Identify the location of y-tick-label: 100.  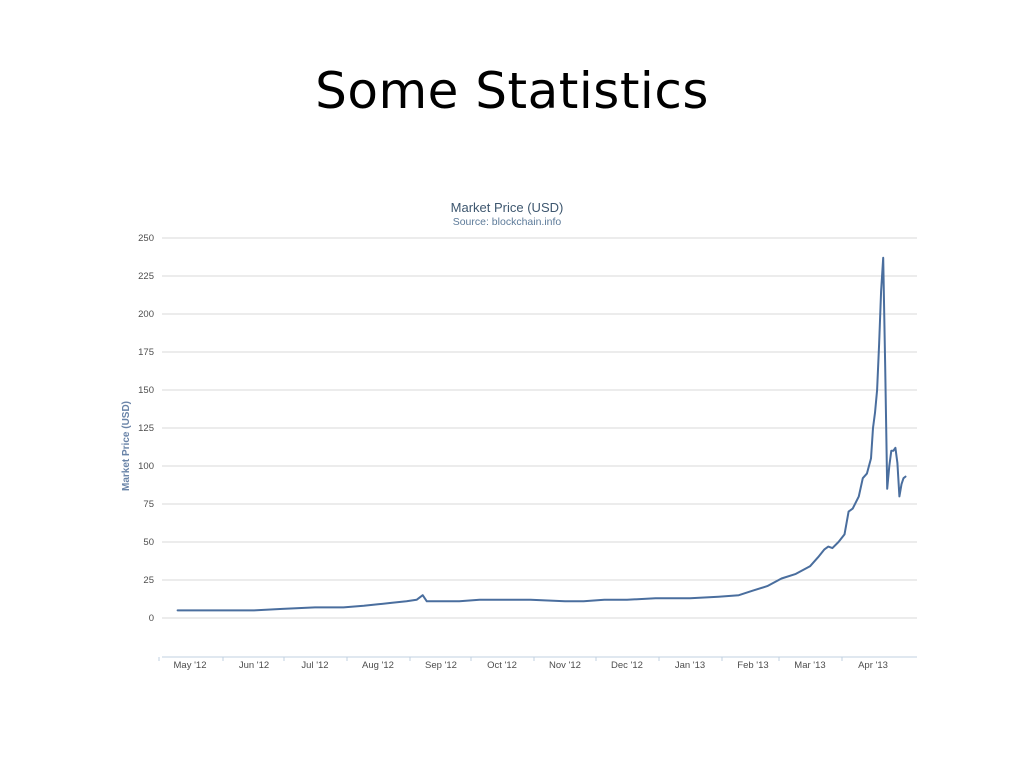
(146, 466).